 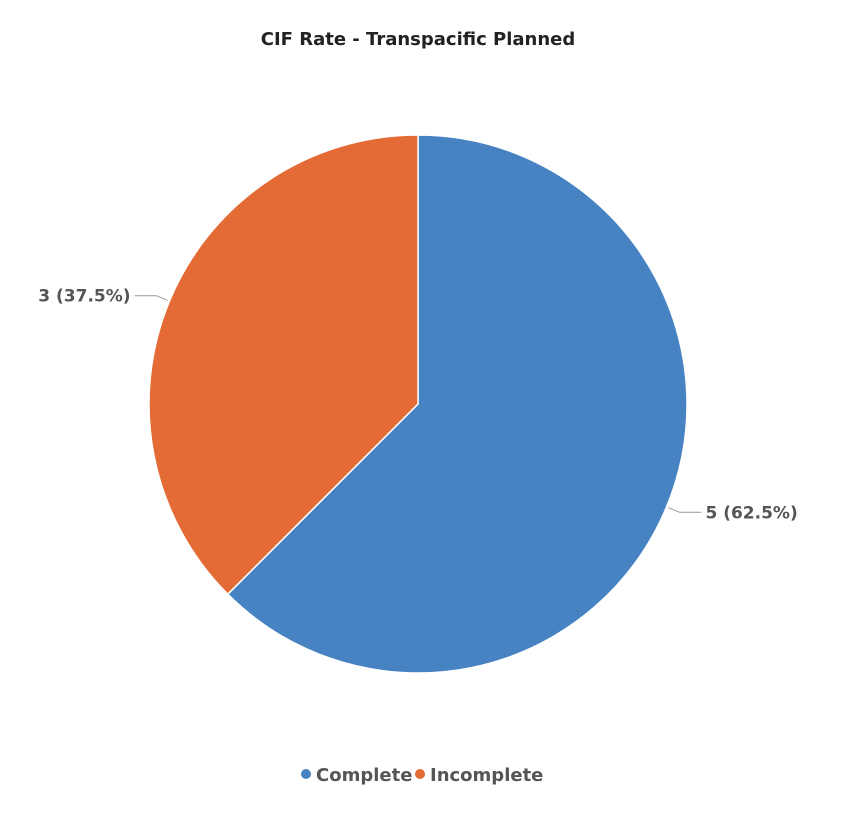 I want to click on legend-label-incomplete: Incomplete, so click(x=486, y=775).